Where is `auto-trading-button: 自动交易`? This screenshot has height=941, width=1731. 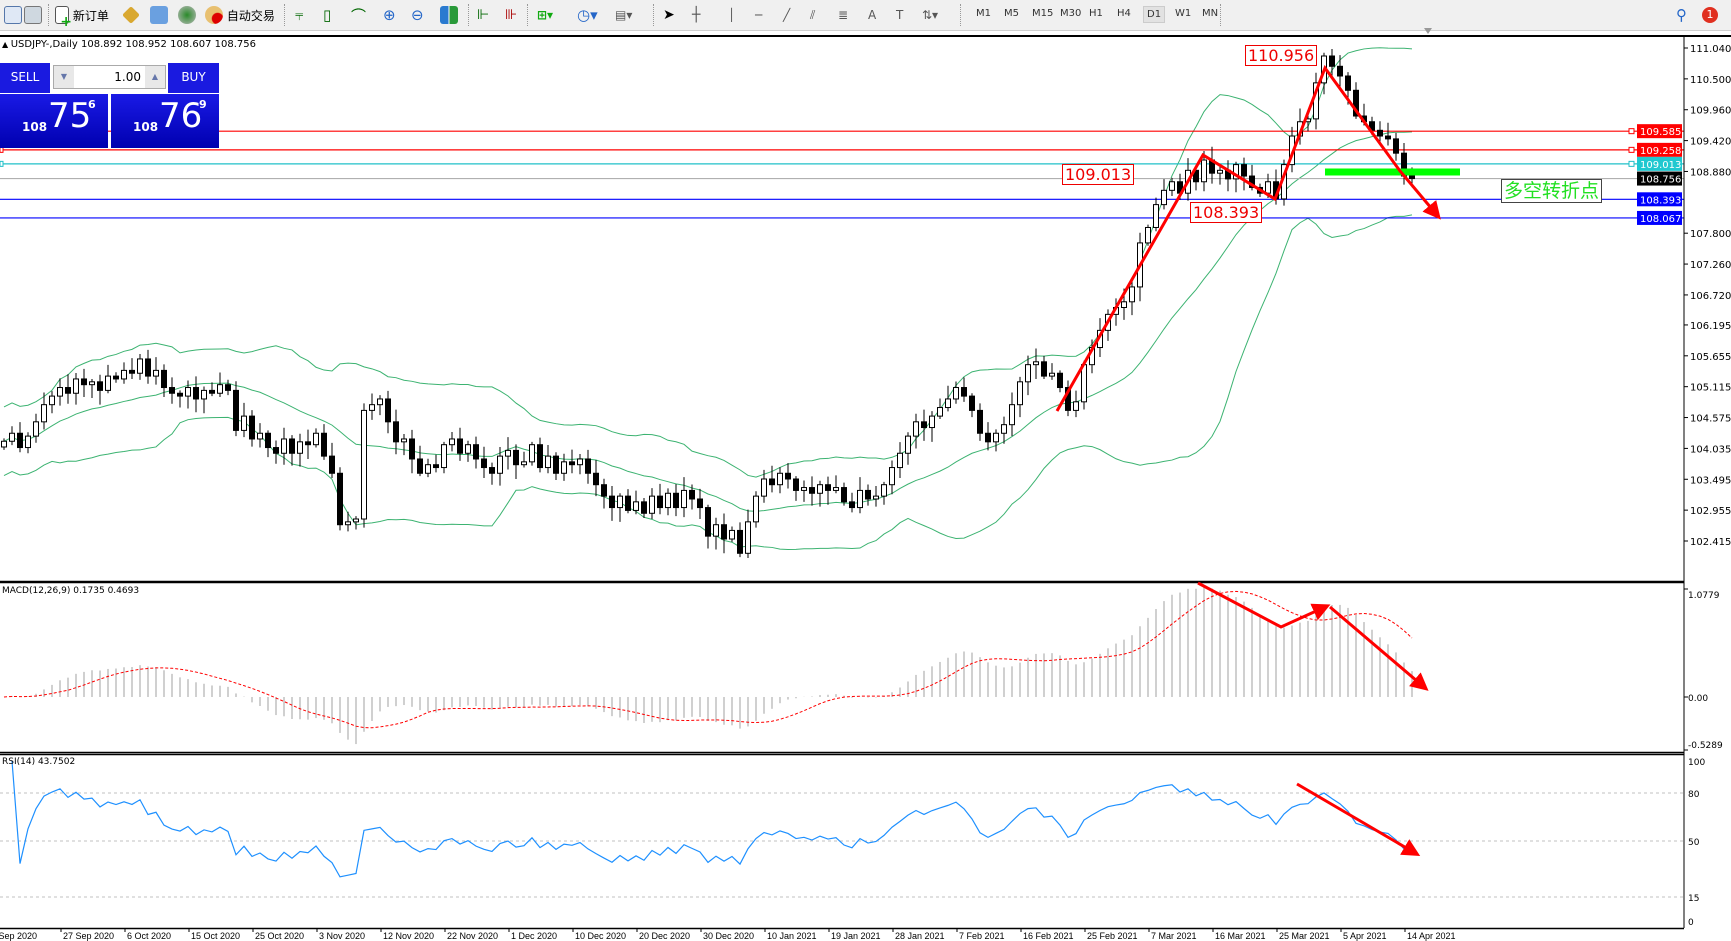 auto-trading-button: 自动交易 is located at coordinates (240, 15).